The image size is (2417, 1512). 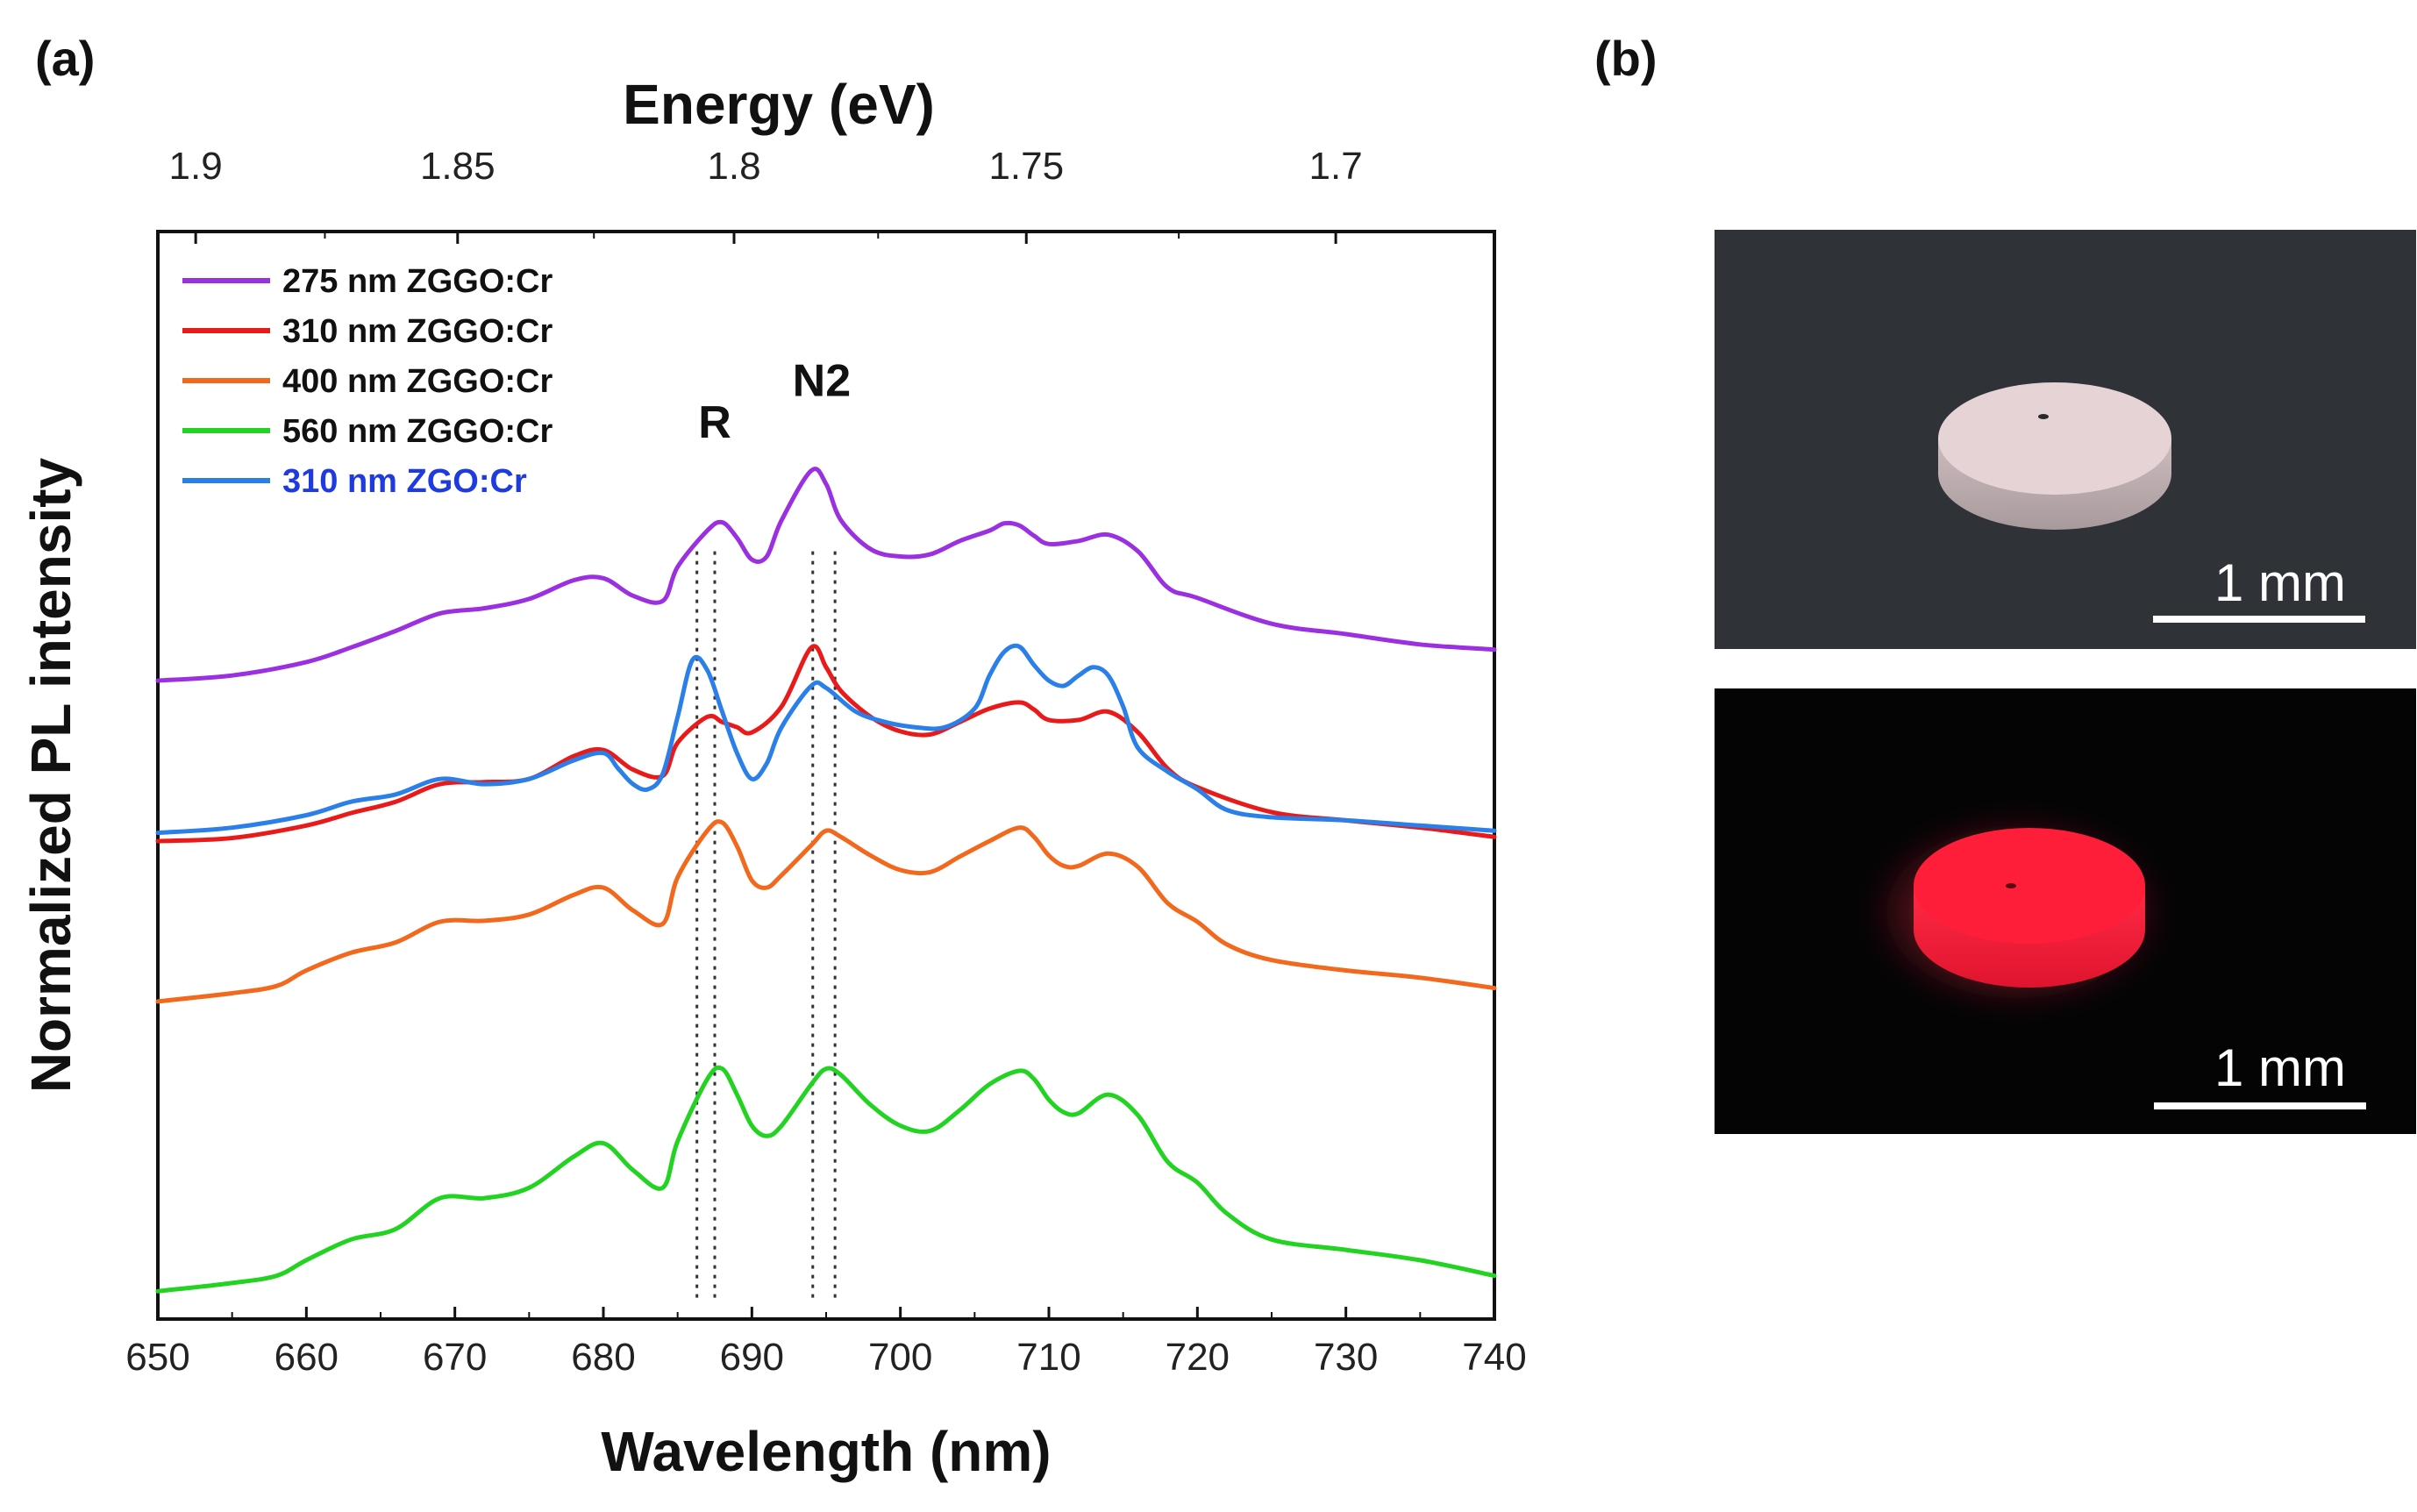 I want to click on legend-label: 400 nm ZGGO:Cr, so click(x=418, y=381).